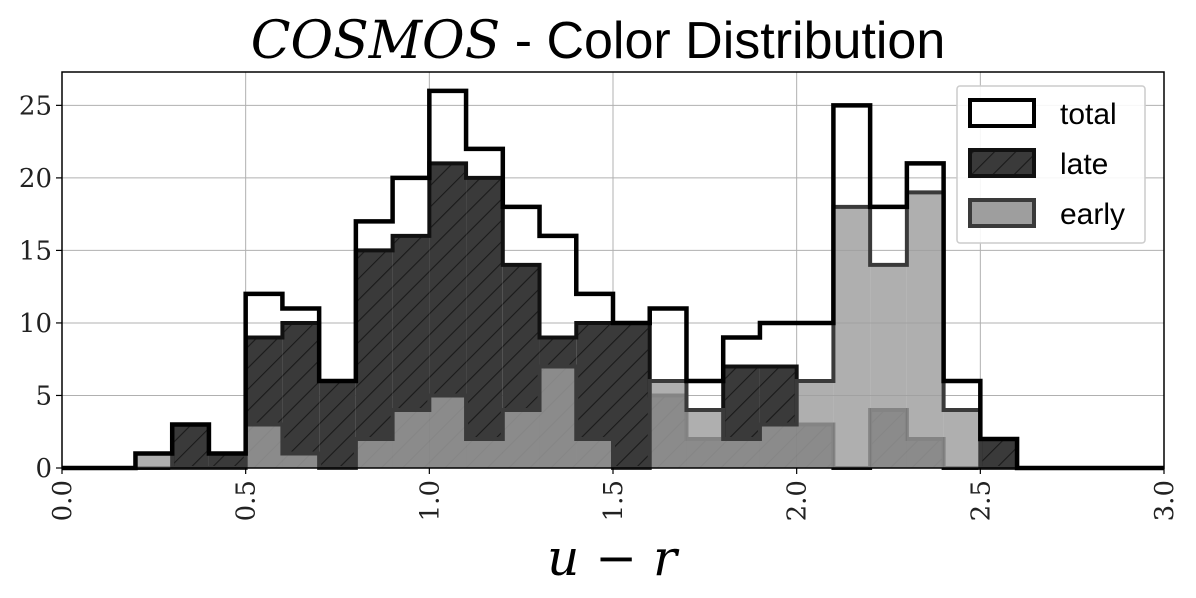 The height and width of the screenshot is (598, 1196). I want to click on legend-label-early: early, so click(1092, 214).